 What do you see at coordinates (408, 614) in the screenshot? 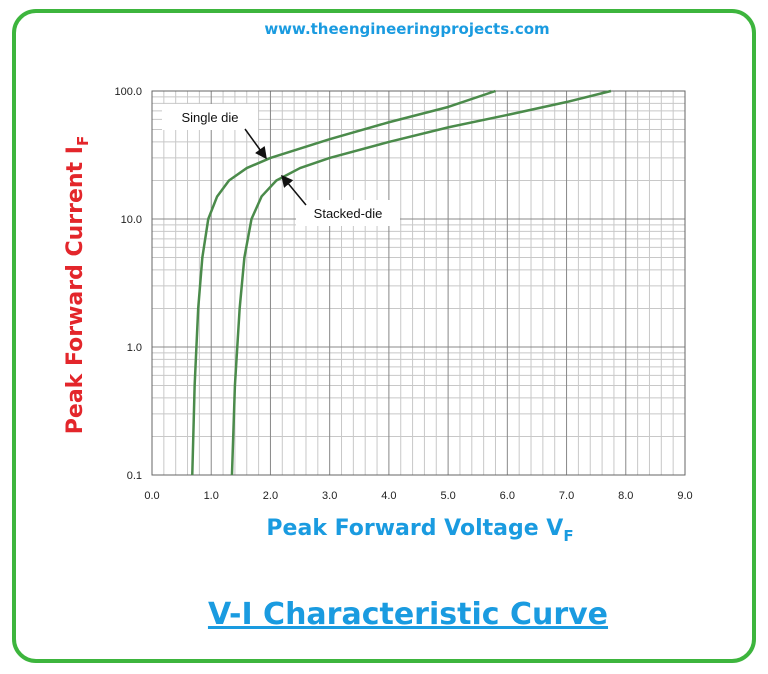
I see `caption: V-I Characteristic Curve` at bounding box center [408, 614].